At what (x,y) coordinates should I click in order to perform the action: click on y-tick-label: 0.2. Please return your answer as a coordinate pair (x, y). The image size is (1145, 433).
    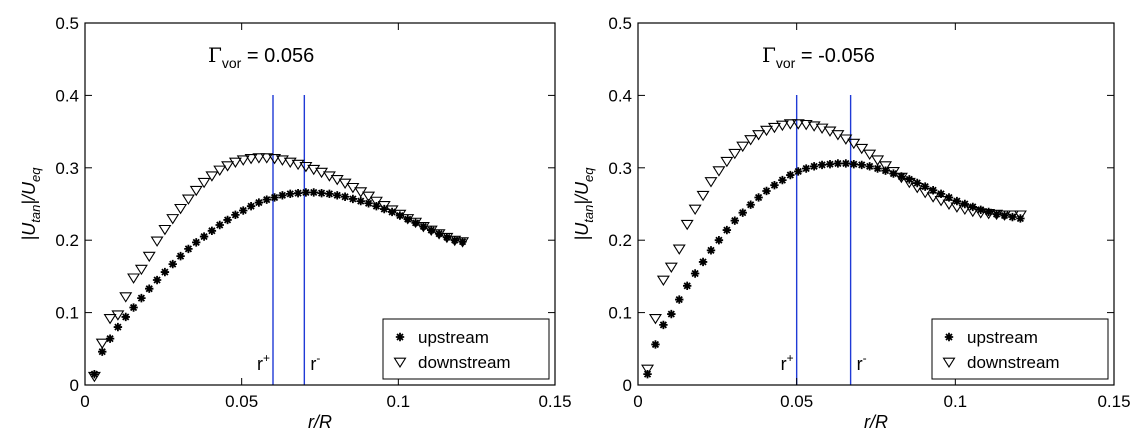
    Looking at the image, I should click on (620, 240).